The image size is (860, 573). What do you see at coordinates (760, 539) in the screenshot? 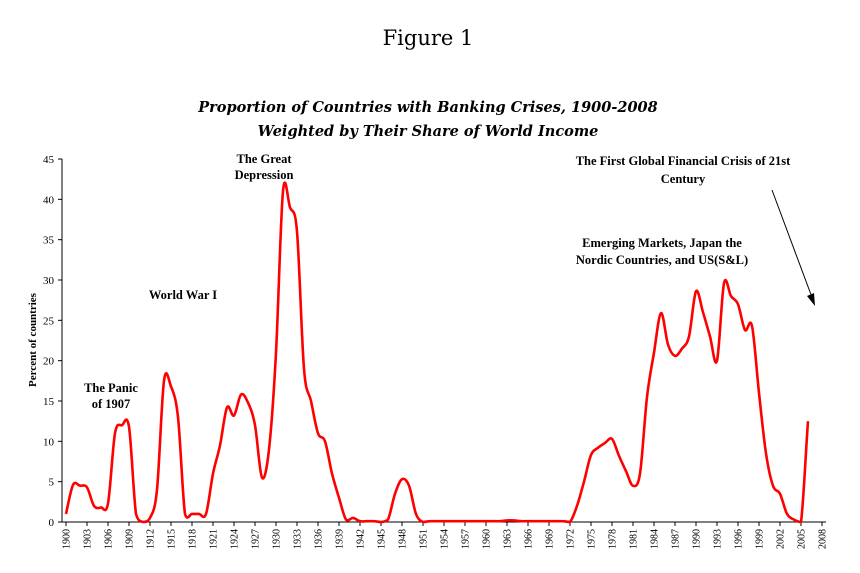
I see `x-tick-label: 1999` at bounding box center [760, 539].